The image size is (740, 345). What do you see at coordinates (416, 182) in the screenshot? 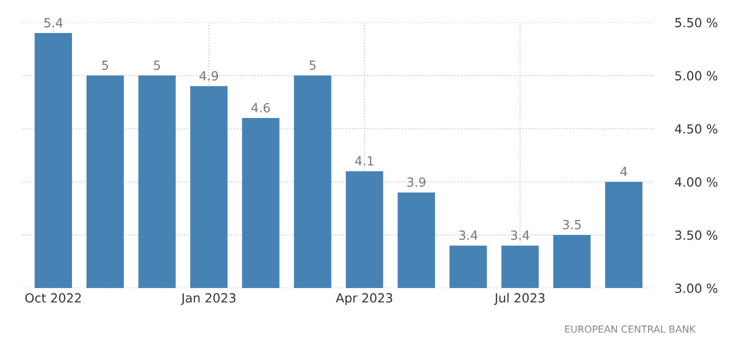
I see `data-label: 3.9` at bounding box center [416, 182].